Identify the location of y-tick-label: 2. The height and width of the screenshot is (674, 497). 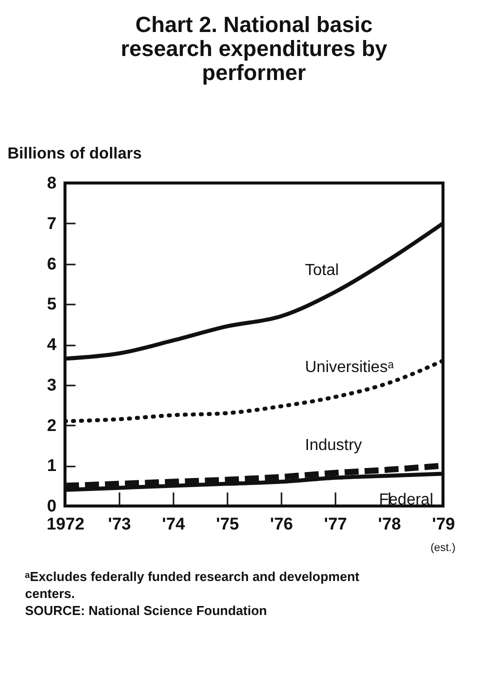
(51, 425).